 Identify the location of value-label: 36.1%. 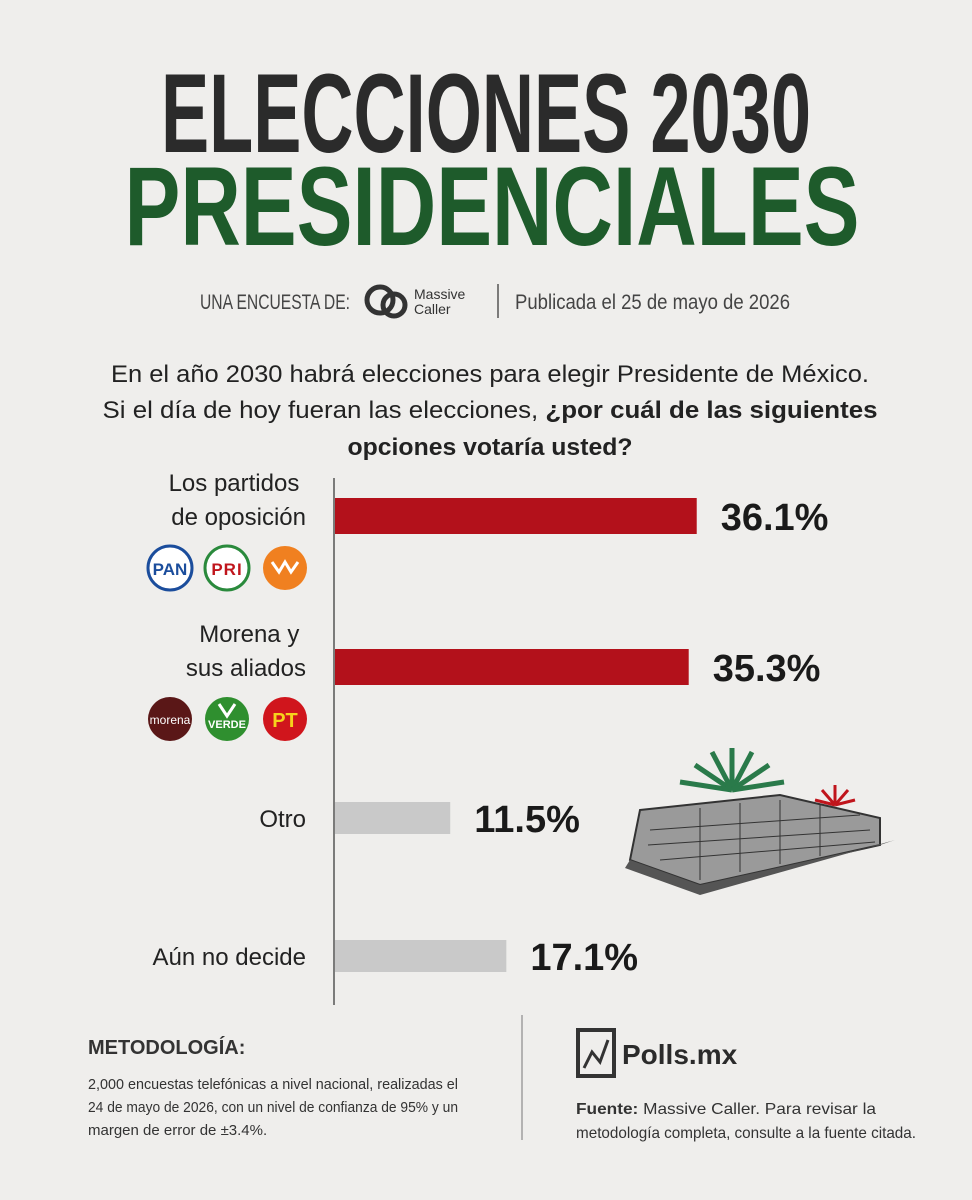
(775, 518).